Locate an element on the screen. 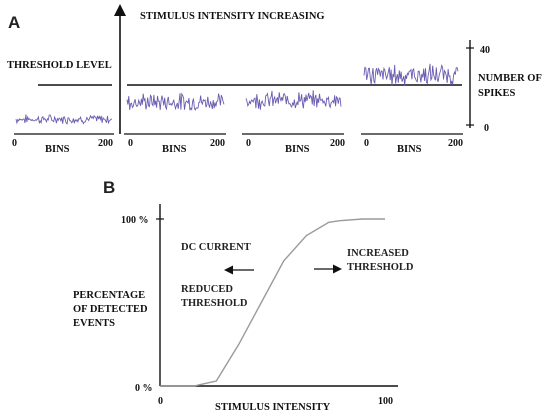 The height and width of the screenshot is (417, 550). left-arrow-icon is located at coordinates (228, 270).